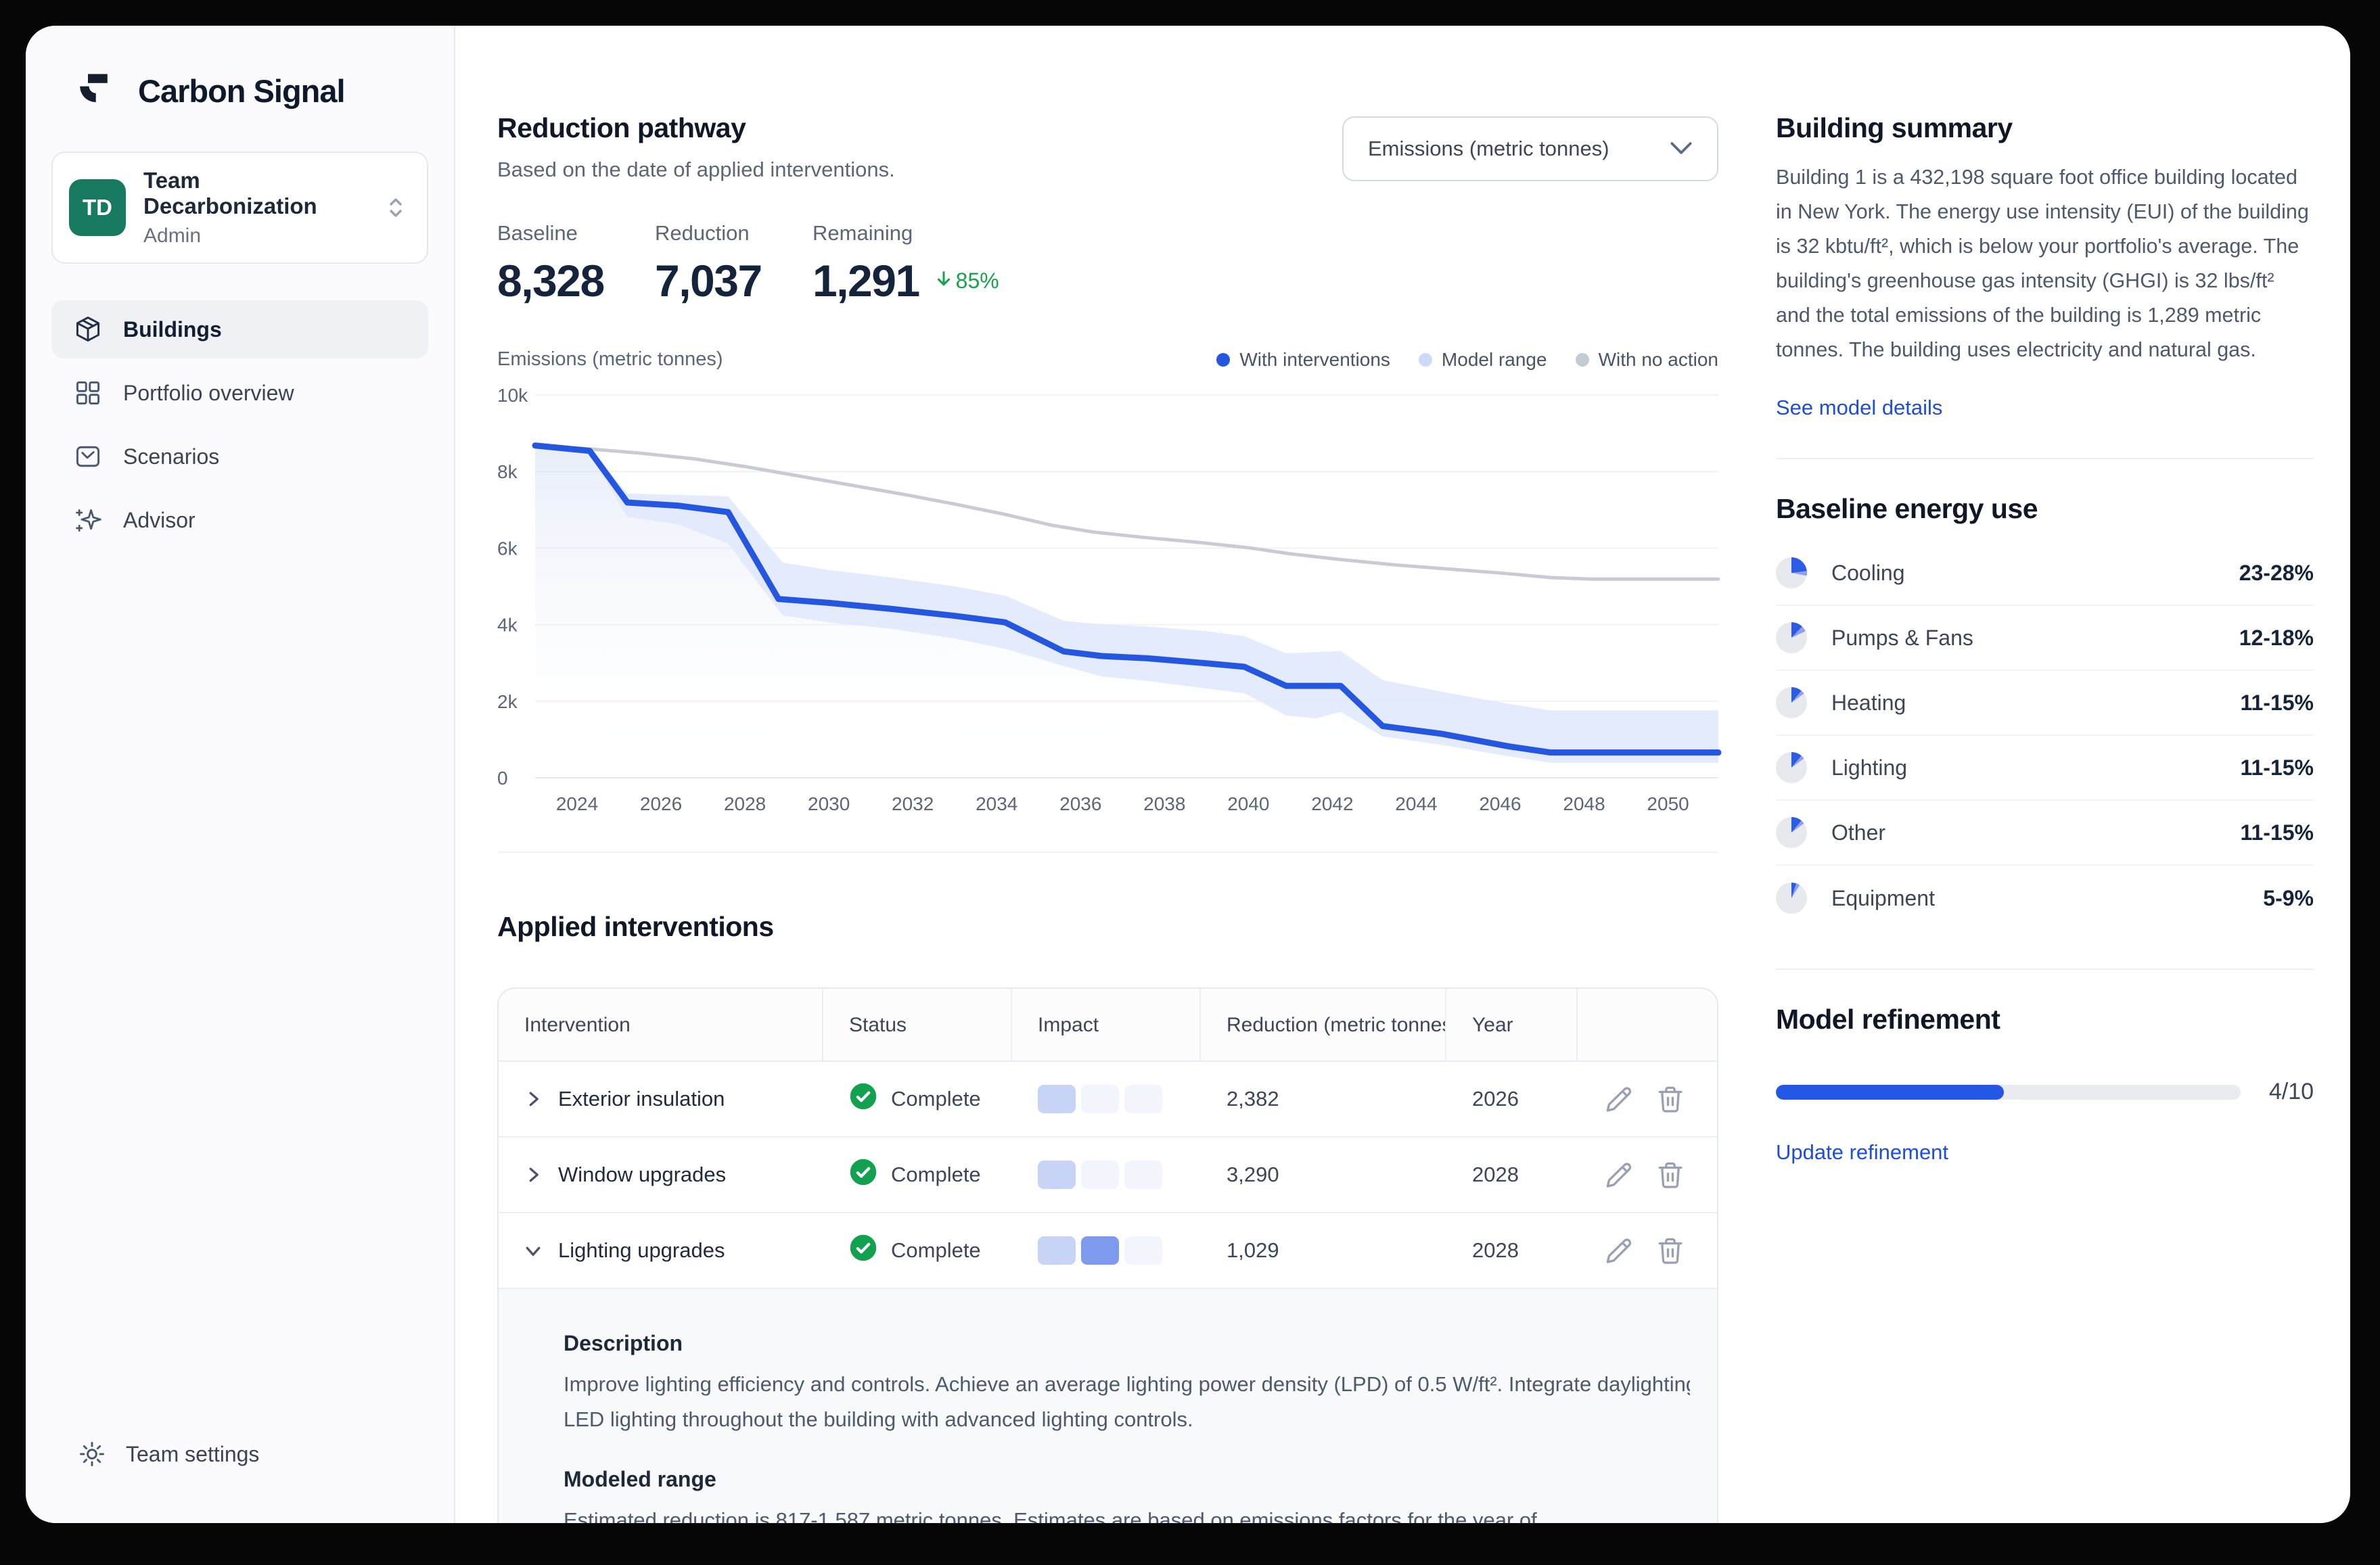 The width and height of the screenshot is (2380, 1565). What do you see at coordinates (2045, 573) in the screenshot?
I see `energy-row-cooling: Cooling 23-28%` at bounding box center [2045, 573].